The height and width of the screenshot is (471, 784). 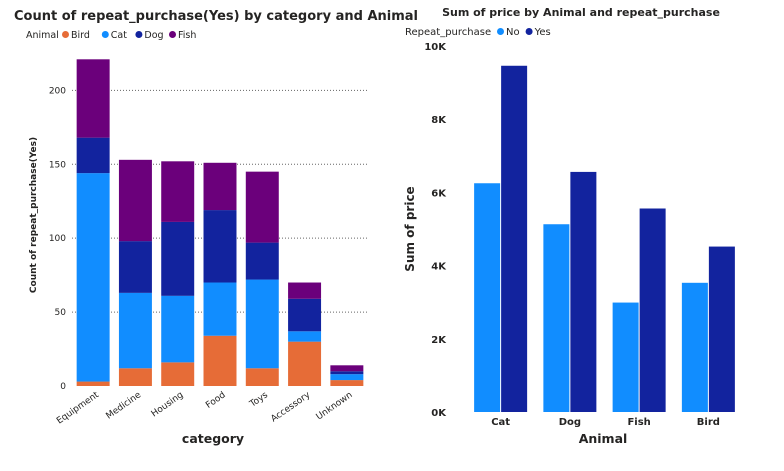 I want to click on bar-accessory-dog, so click(x=305, y=315).